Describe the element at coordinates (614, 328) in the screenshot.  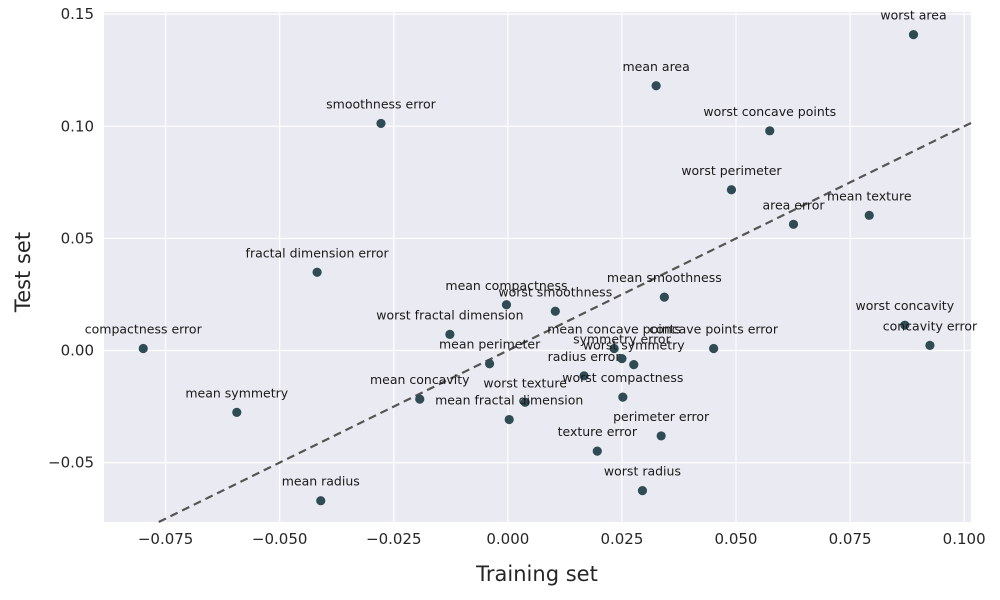
I see `point-label: mean concave points` at that location.